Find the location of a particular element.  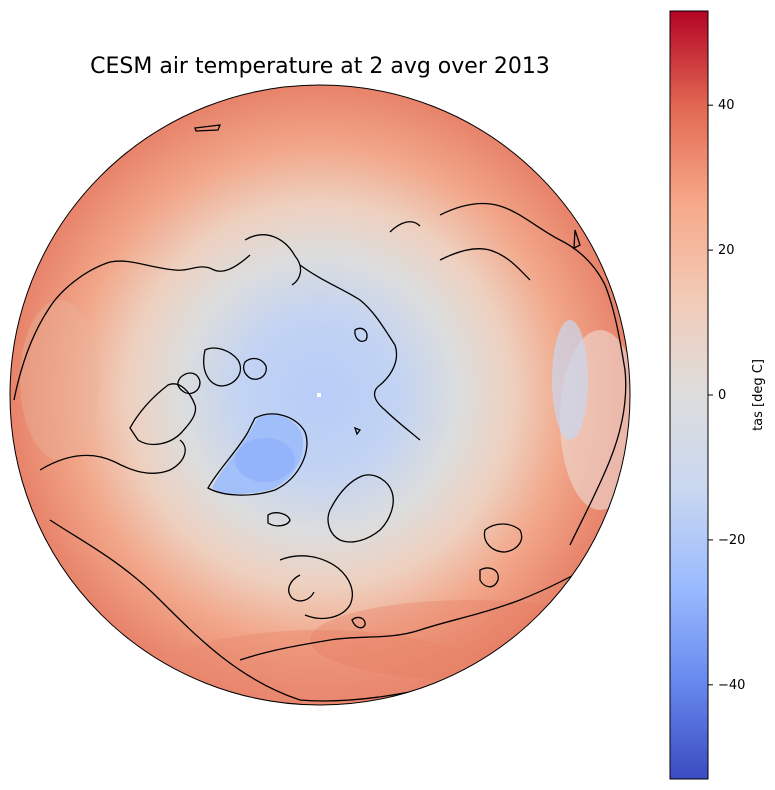

colorbar-ticks: 40 20 0 −20 −40 is located at coordinates (726, 395).